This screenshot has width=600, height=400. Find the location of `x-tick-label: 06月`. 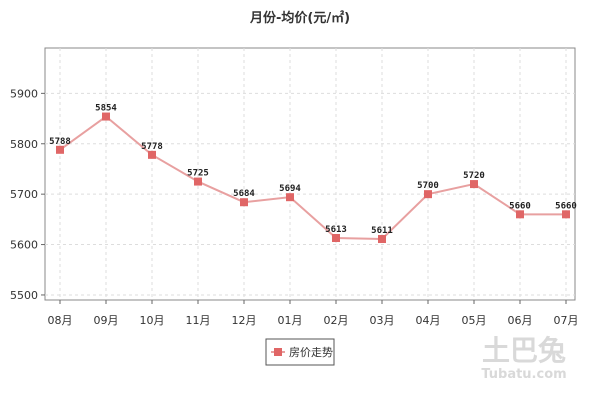

x-tick-label: 06月 is located at coordinates (520, 320).